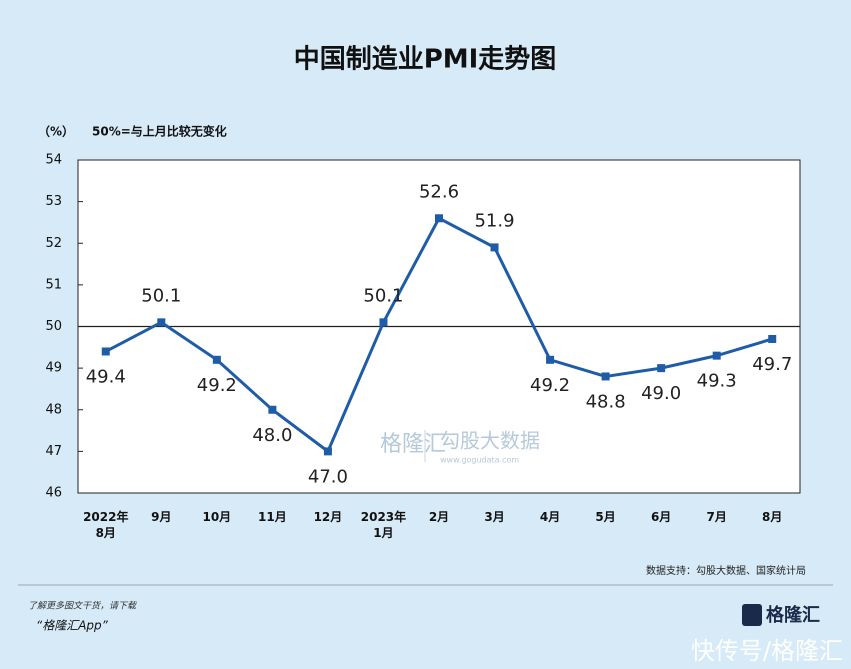  What do you see at coordinates (661, 393) in the screenshot?
I see `value-label: 49.0` at bounding box center [661, 393].